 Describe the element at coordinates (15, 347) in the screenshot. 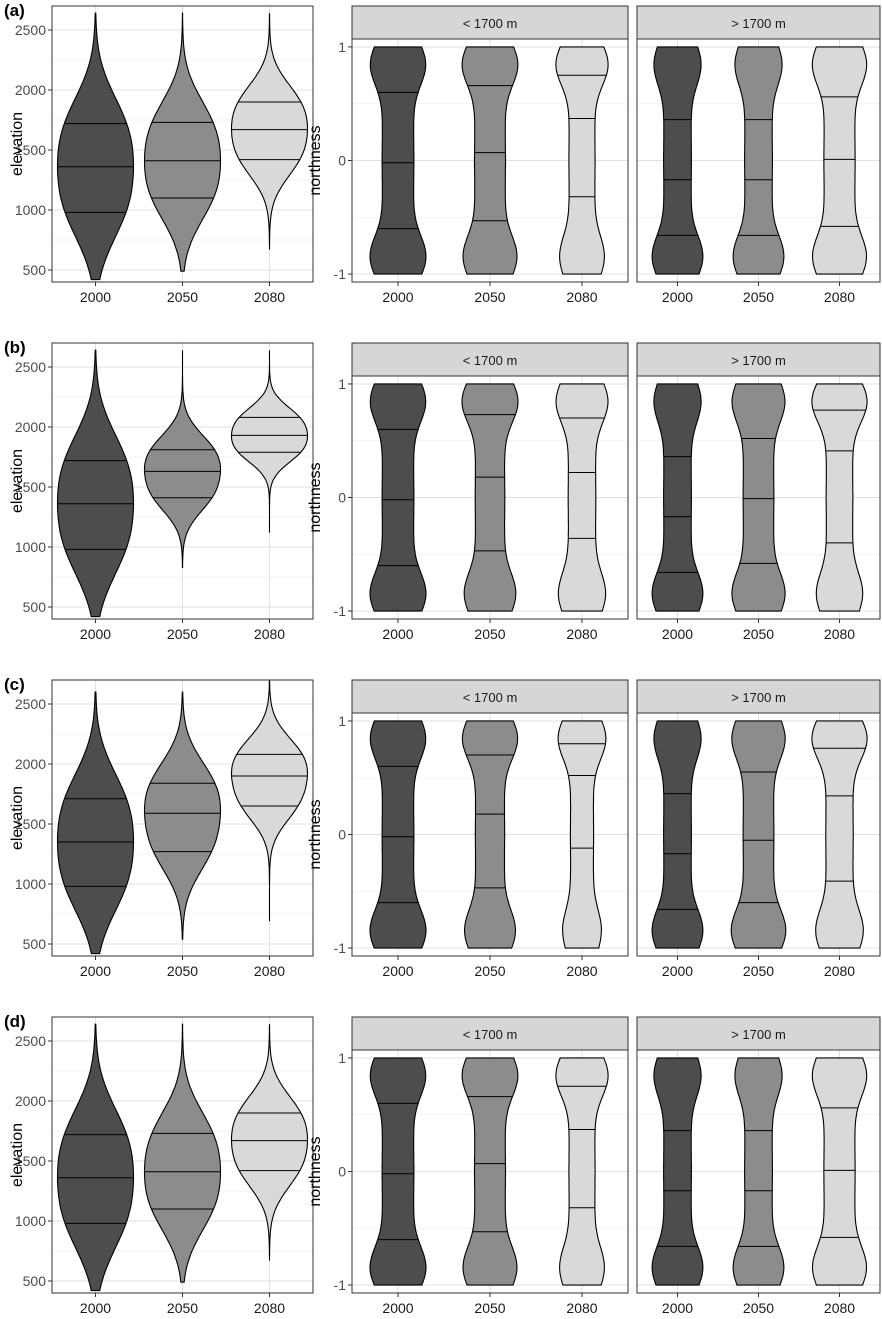

I see `panel-label: (b)` at that location.